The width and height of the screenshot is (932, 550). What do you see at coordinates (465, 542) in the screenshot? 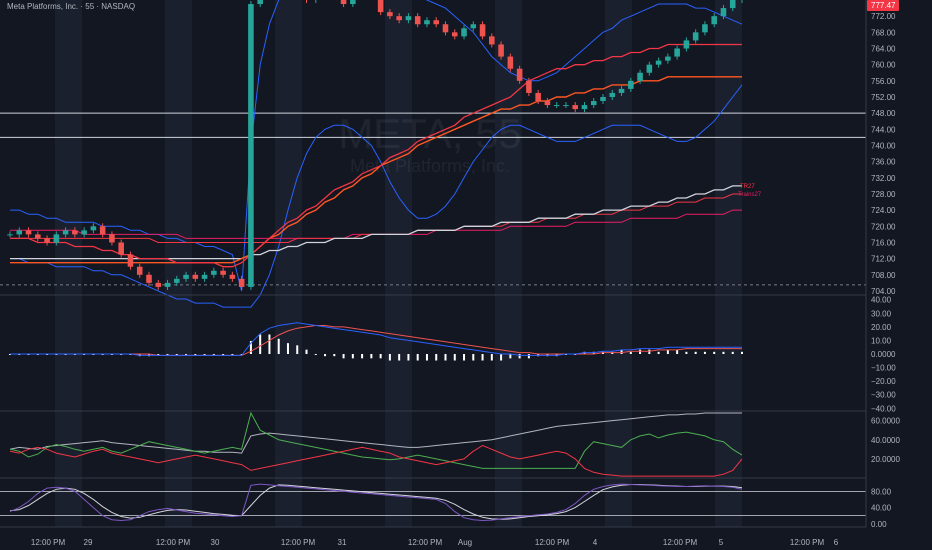
I see `time-axis-tick: Aug` at bounding box center [465, 542].